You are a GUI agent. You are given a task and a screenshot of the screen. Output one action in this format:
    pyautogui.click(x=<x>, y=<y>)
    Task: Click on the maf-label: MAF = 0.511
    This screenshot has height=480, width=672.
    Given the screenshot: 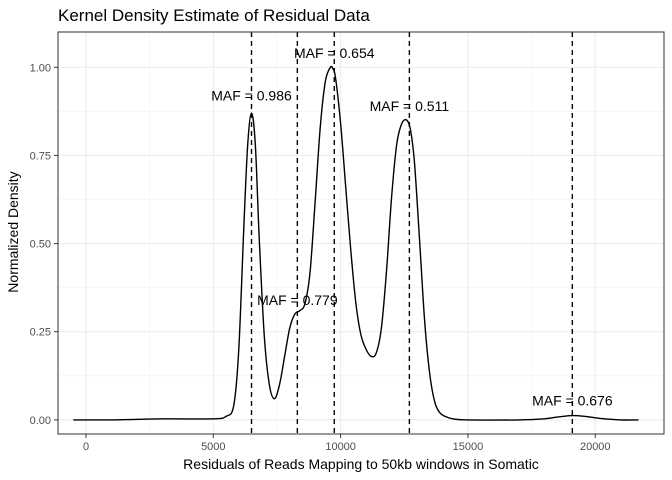 What is the action you would take?
    pyautogui.click(x=410, y=106)
    